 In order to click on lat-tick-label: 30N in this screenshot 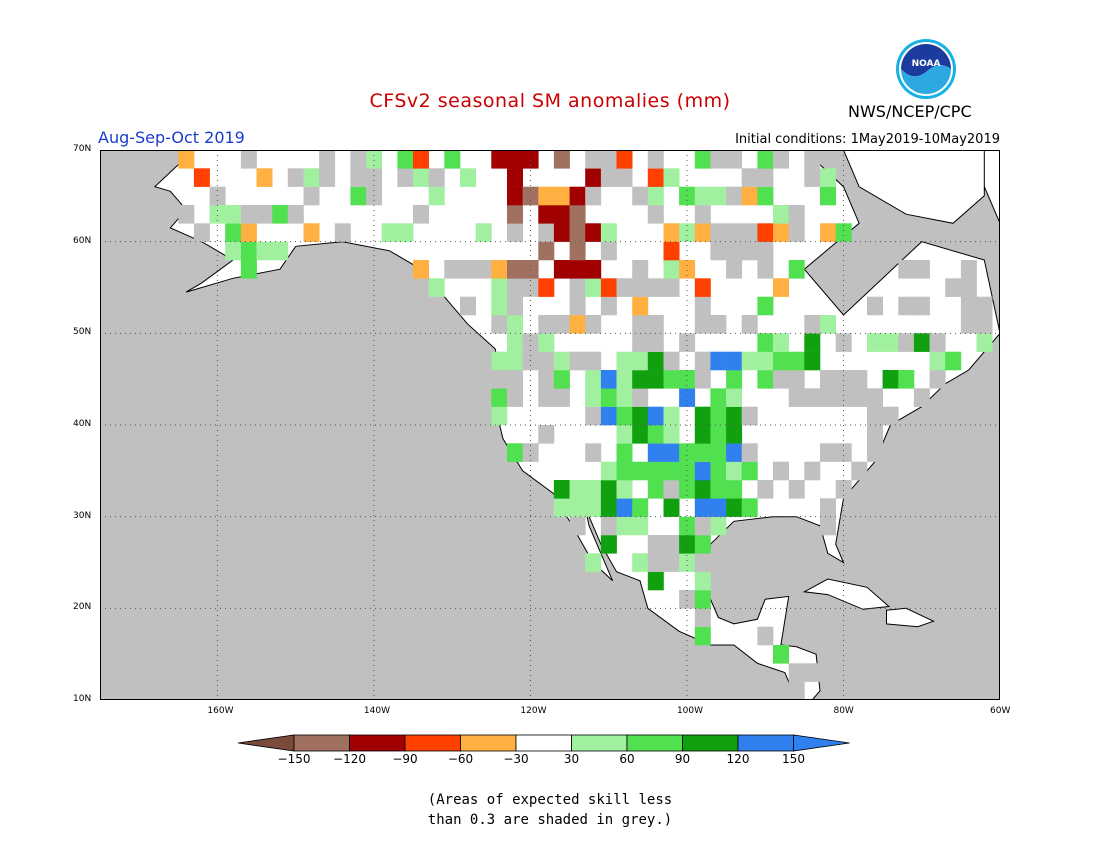, I will do `click(82, 515)`.